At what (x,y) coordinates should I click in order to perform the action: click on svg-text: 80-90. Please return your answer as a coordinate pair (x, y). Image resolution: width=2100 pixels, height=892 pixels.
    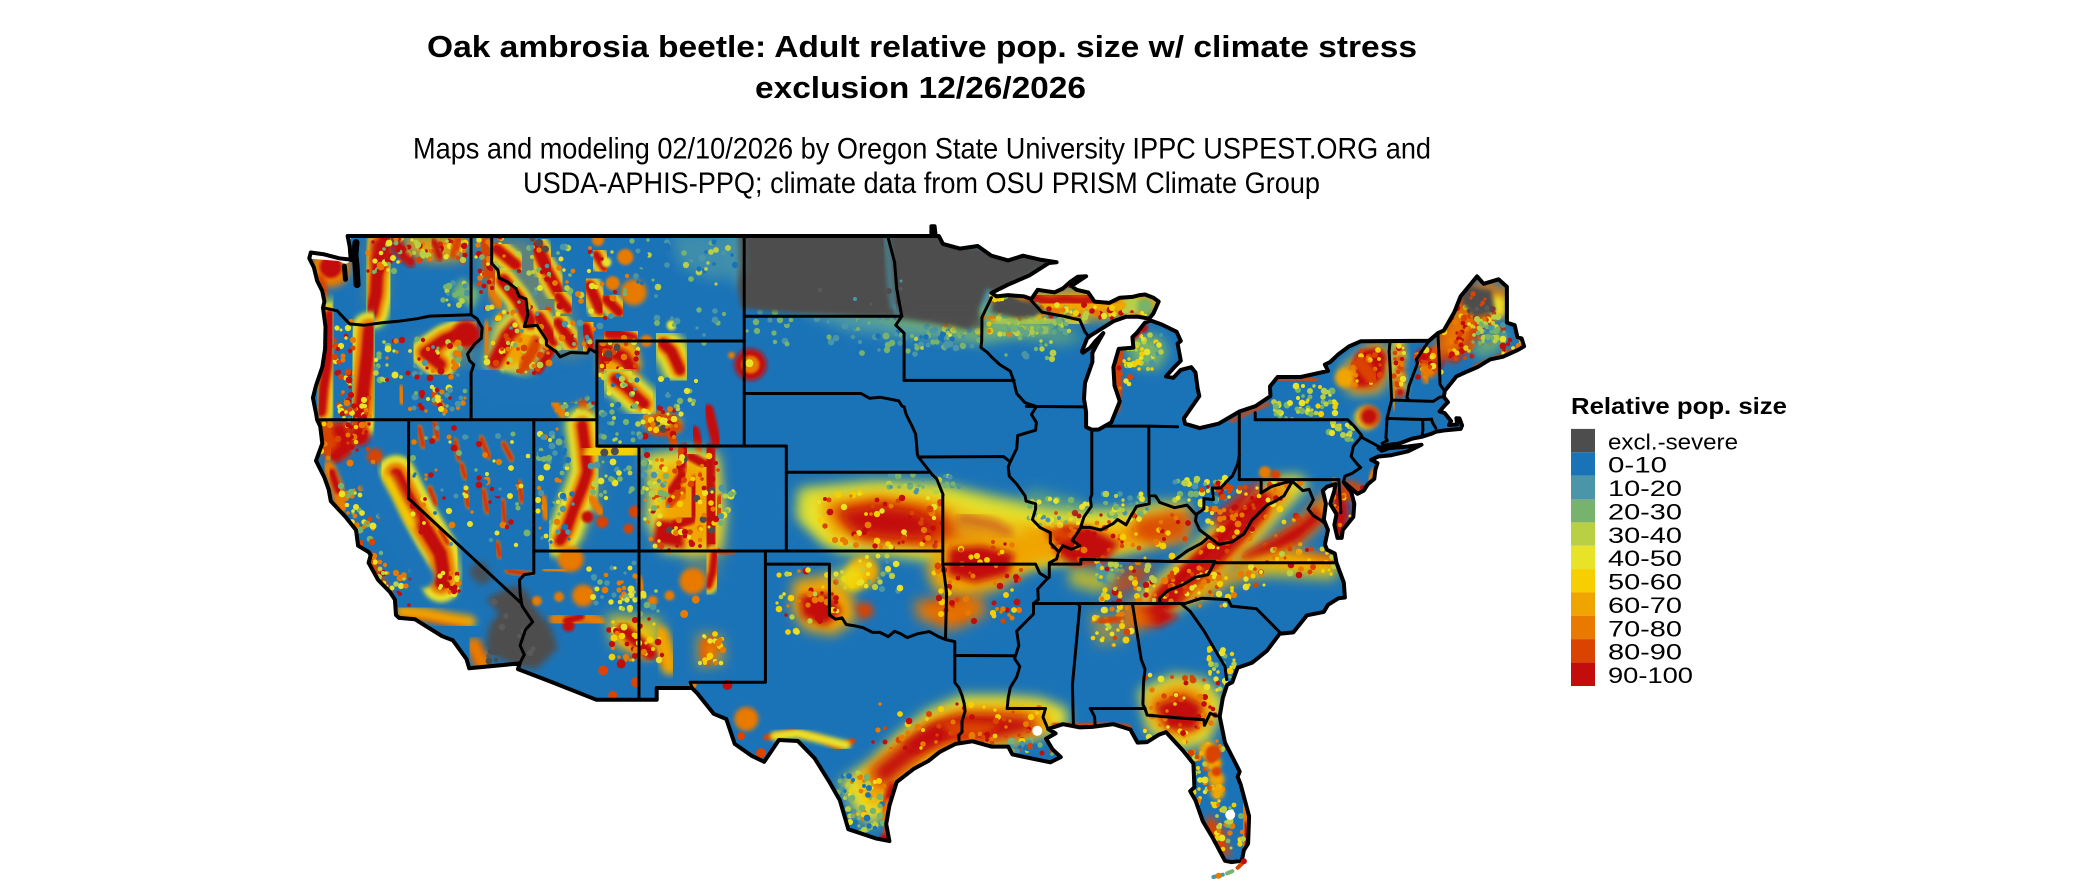
    Looking at the image, I should click on (1645, 652).